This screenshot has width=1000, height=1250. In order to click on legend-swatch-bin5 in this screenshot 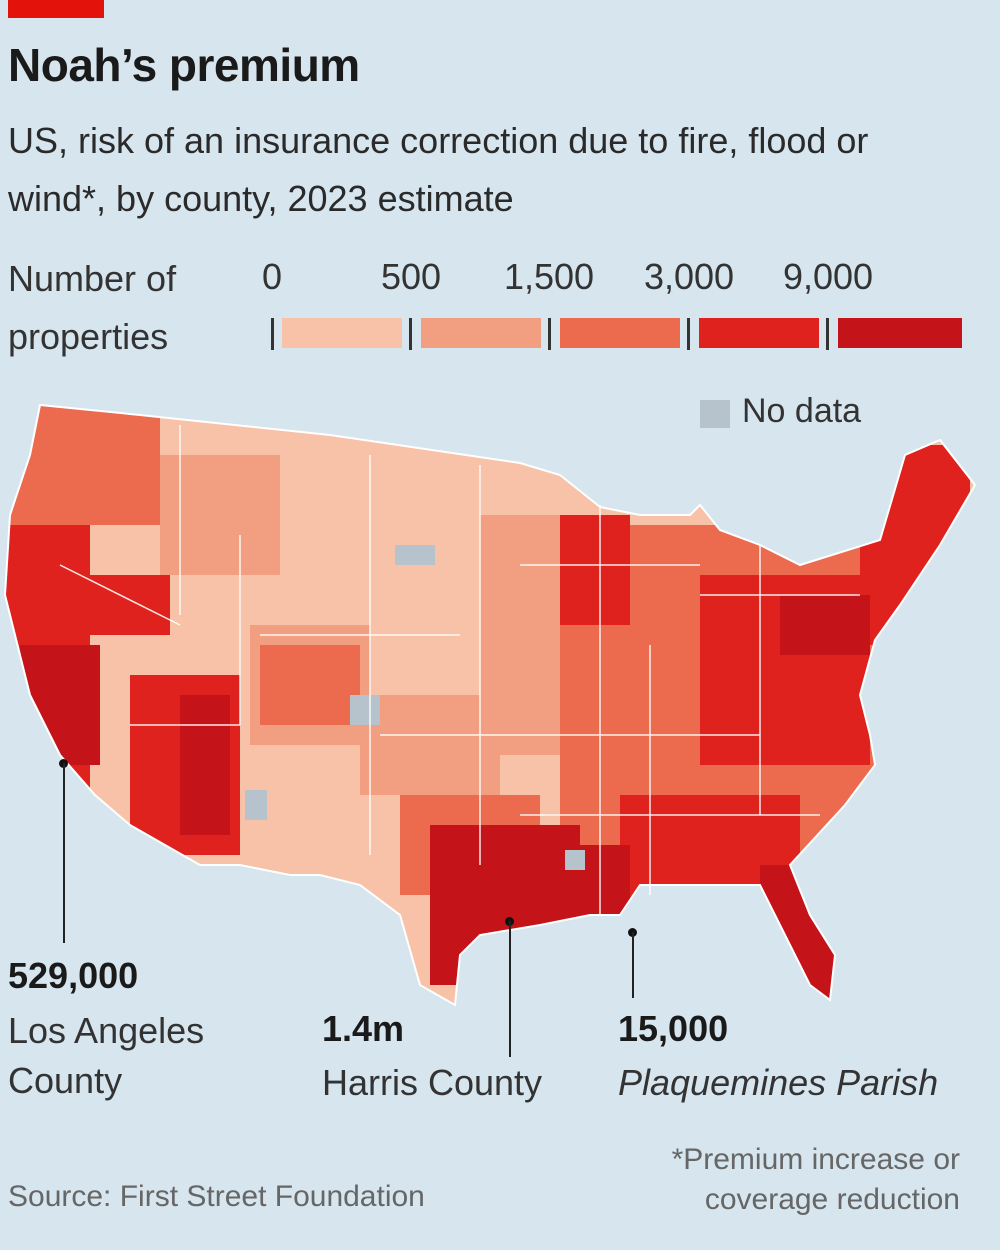, I will do `click(900, 333)`.